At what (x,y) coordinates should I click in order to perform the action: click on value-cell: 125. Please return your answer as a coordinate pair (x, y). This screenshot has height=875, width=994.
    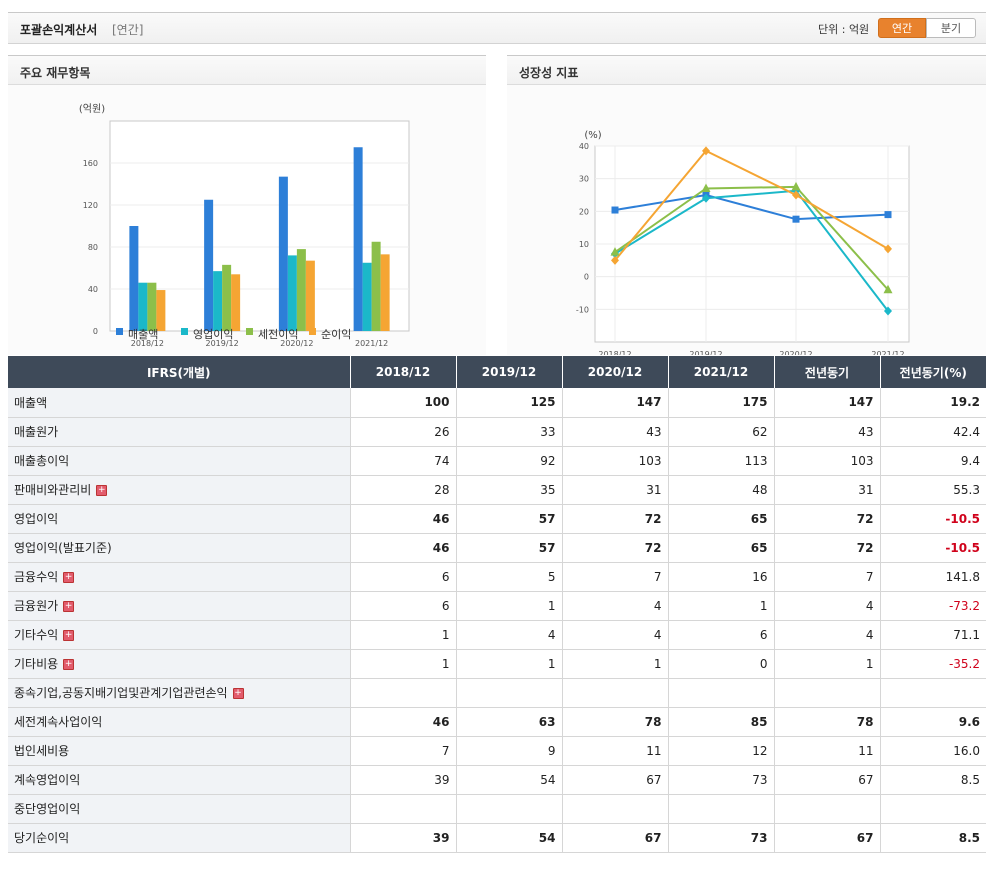
    Looking at the image, I should click on (509, 403).